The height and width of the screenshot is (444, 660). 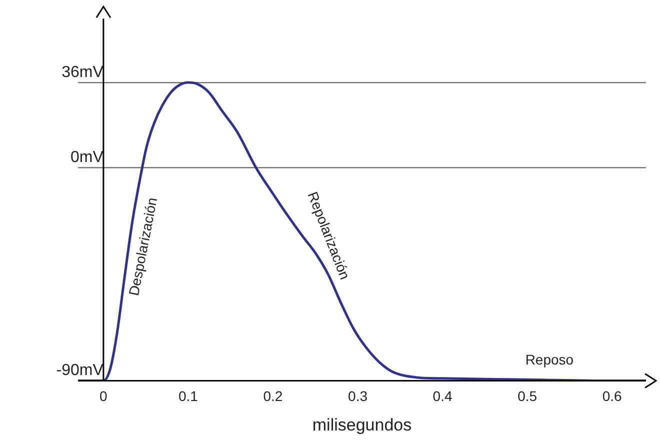 What do you see at coordinates (442, 396) in the screenshot?
I see `x-tick-label: 0.4` at bounding box center [442, 396].